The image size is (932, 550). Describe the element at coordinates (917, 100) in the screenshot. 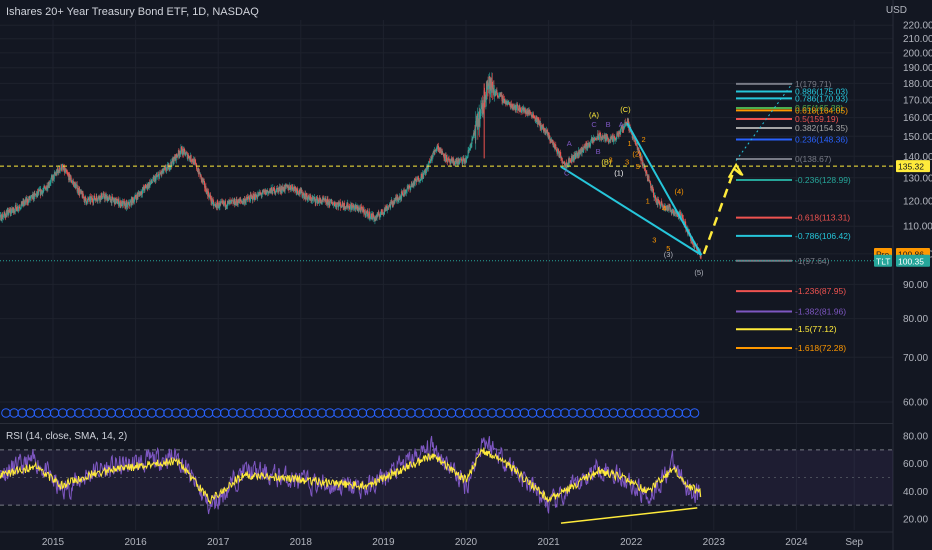

I see `price-tick-label: 170.00` at that location.